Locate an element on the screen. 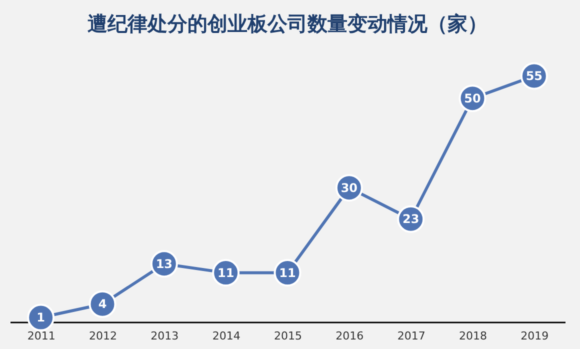 This screenshot has height=349, width=580. data-label: 23 is located at coordinates (411, 219).